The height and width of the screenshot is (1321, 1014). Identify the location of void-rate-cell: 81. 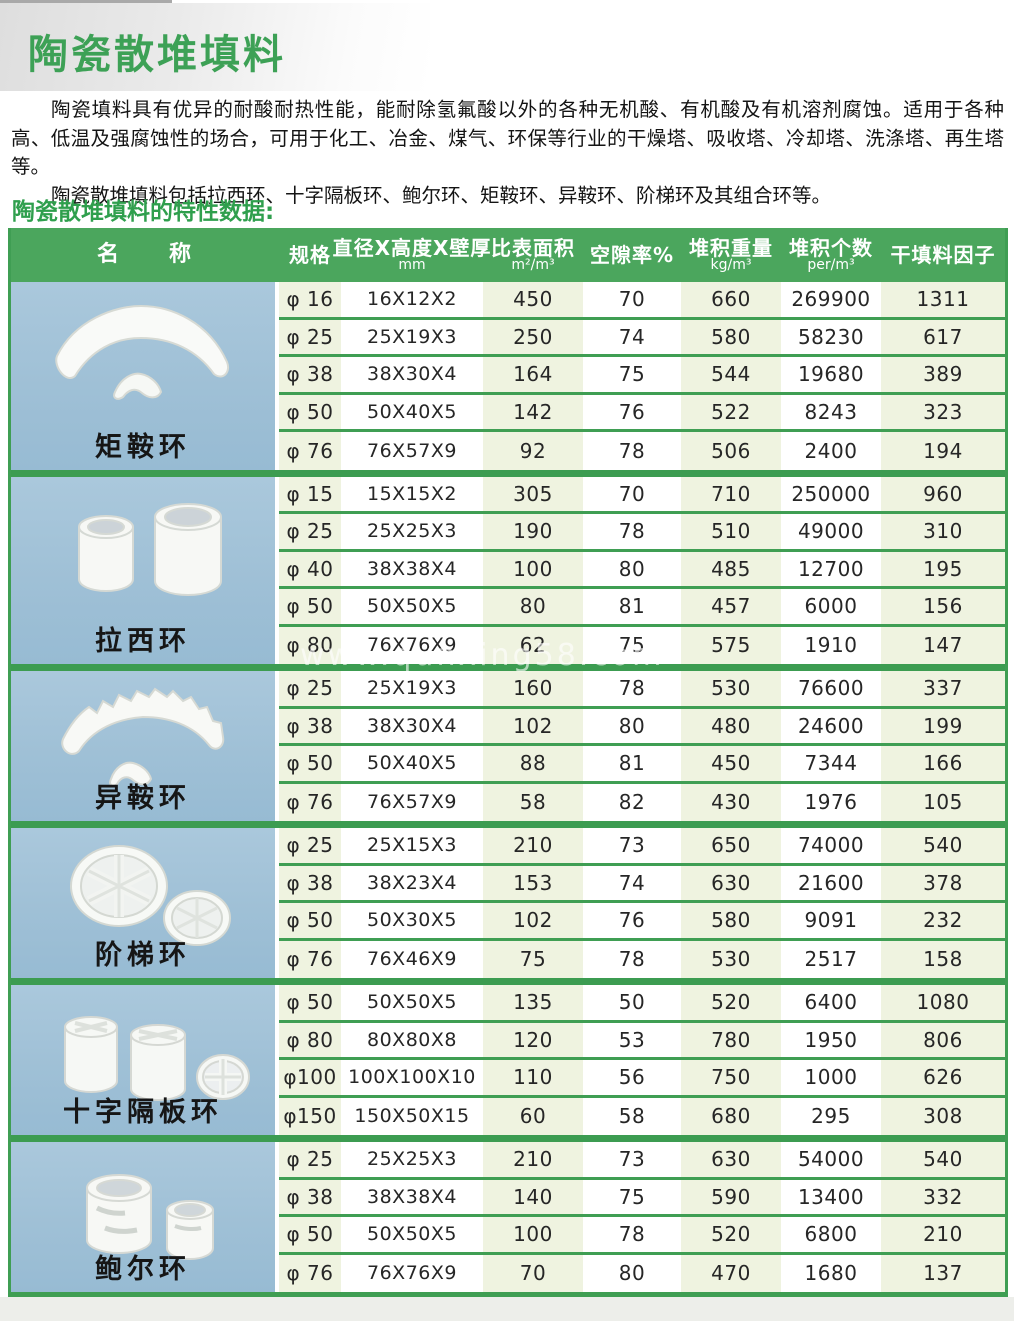
(632, 763).